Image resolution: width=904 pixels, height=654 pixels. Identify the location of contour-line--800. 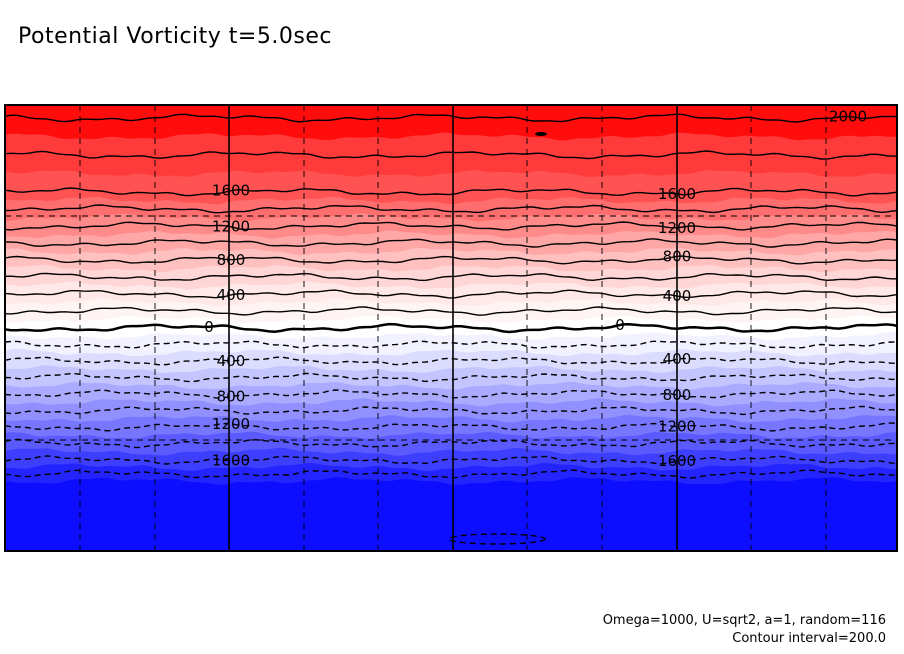
(451, 394).